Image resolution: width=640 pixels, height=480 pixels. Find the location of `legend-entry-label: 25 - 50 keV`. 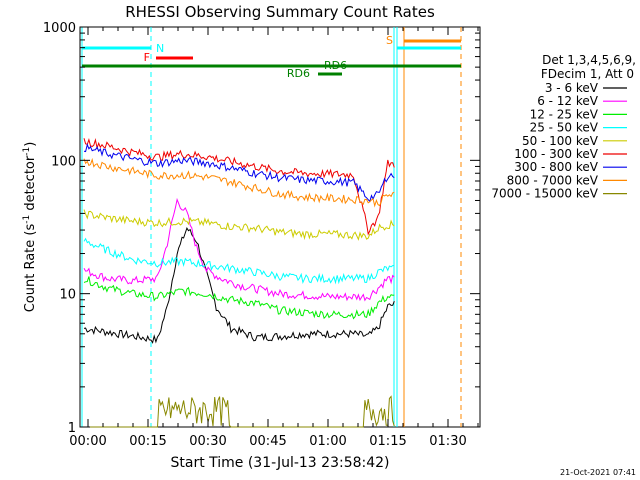

legend-entry-label: 25 - 50 keV is located at coordinates (564, 128).